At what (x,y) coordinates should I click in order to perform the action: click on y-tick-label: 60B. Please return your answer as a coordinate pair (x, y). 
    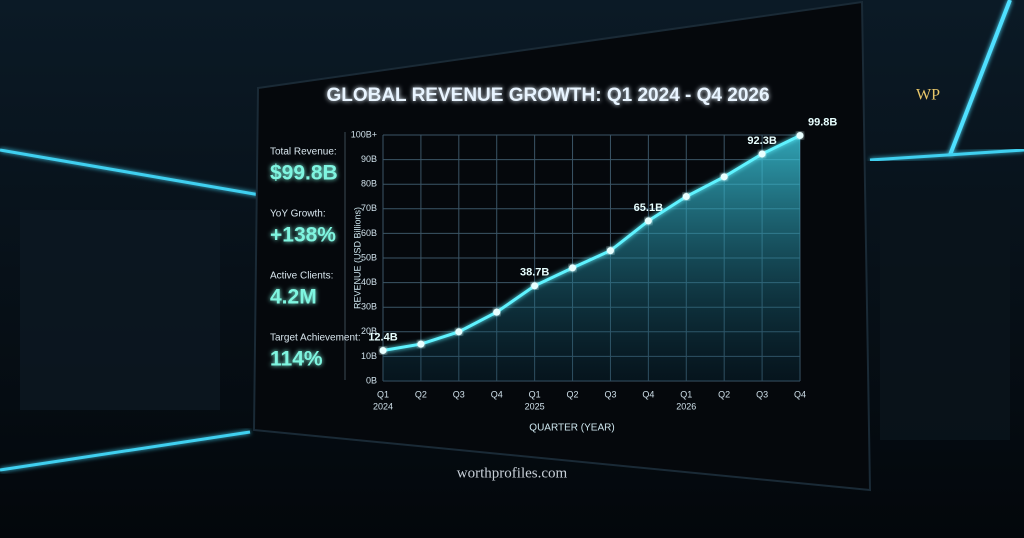
    Looking at the image, I should click on (369, 233).